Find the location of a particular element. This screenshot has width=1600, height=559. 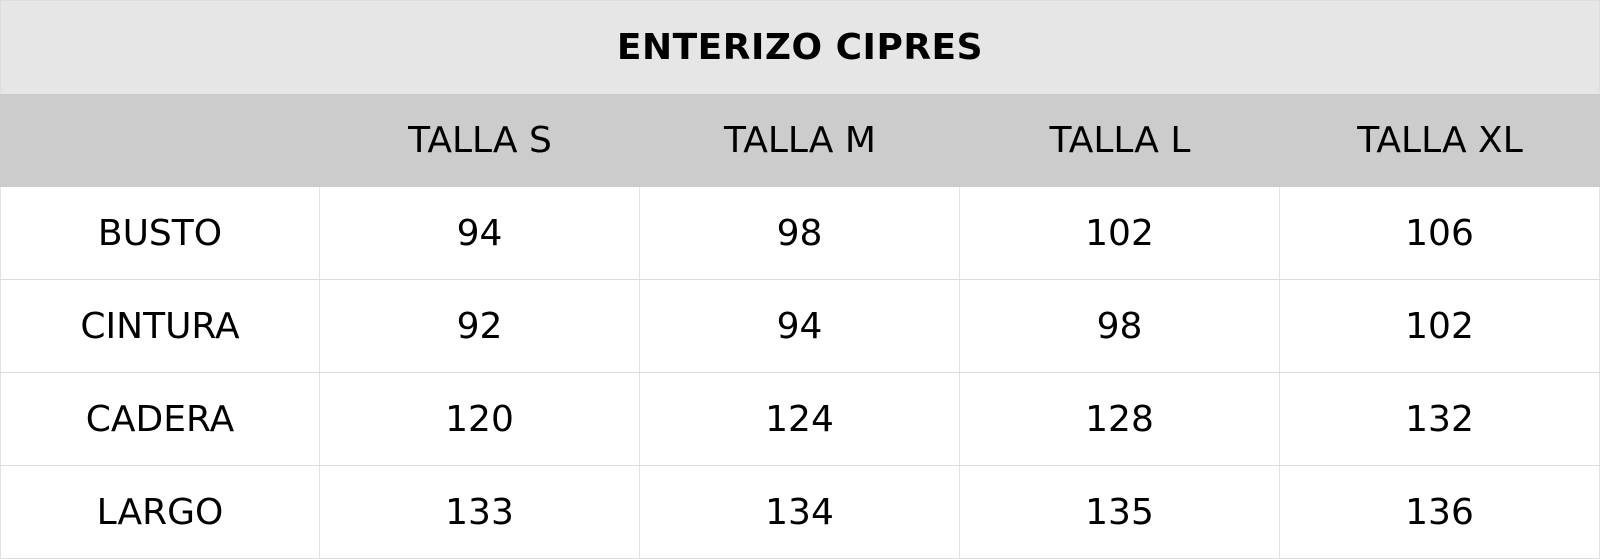

value-cell: 124 is located at coordinates (800, 419).